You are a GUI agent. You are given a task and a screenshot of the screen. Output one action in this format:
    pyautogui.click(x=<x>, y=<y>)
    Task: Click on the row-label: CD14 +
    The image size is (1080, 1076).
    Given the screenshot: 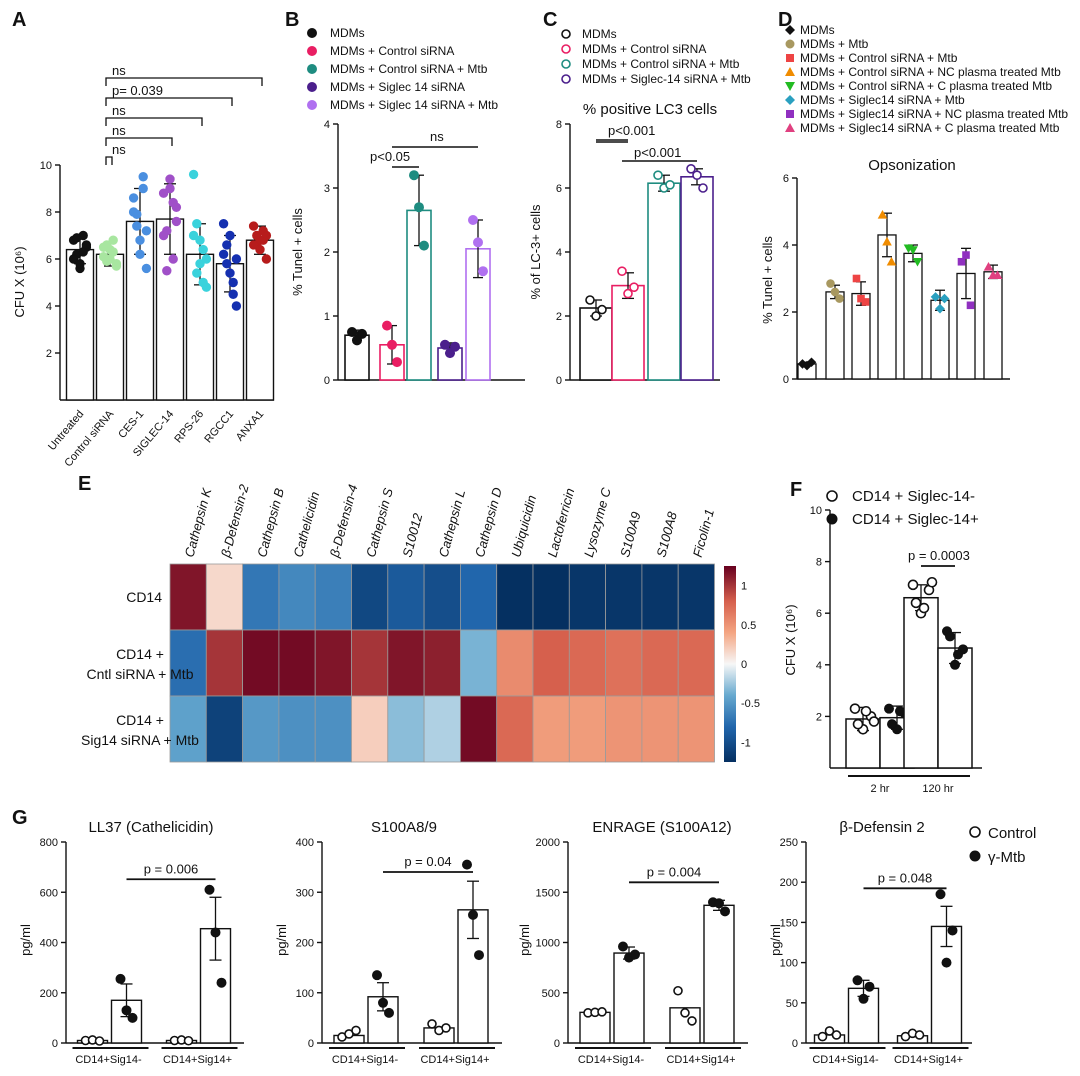 What is the action you would take?
    pyautogui.click(x=140, y=720)
    